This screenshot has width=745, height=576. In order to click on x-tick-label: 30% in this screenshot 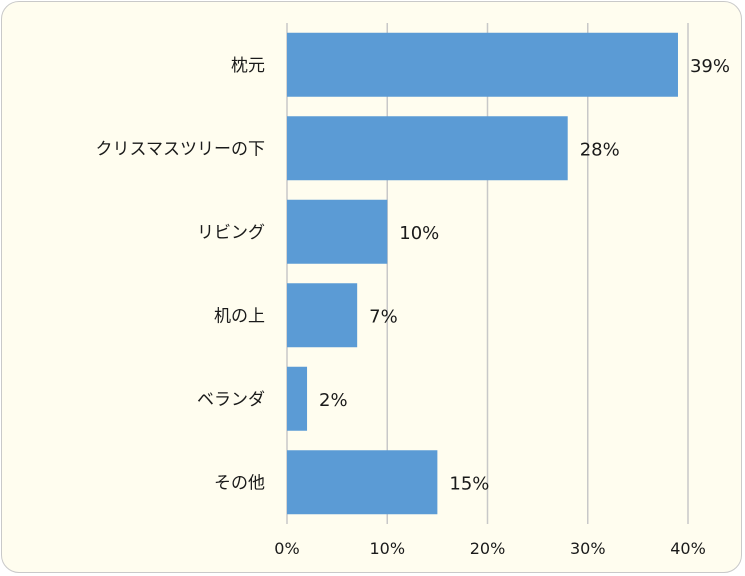, I will do `click(588, 548)`.